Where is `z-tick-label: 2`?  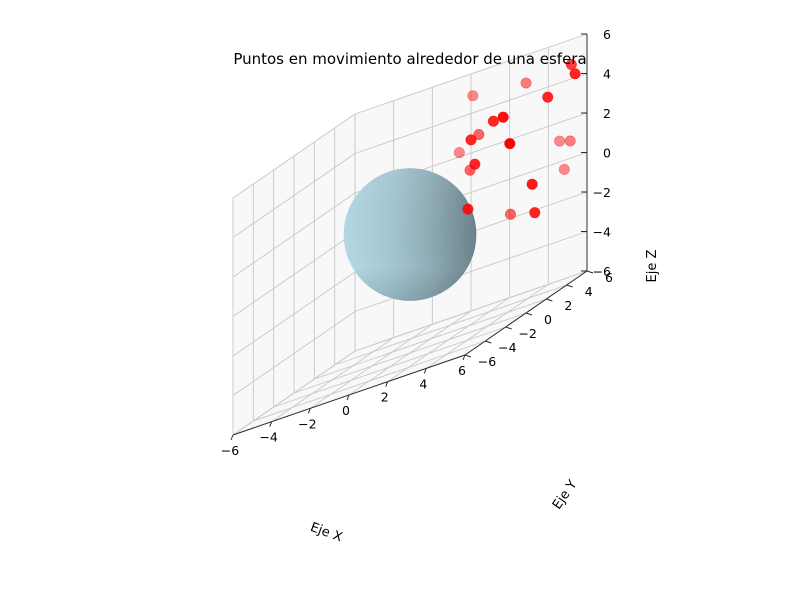 z-tick-label: 2 is located at coordinates (607, 113).